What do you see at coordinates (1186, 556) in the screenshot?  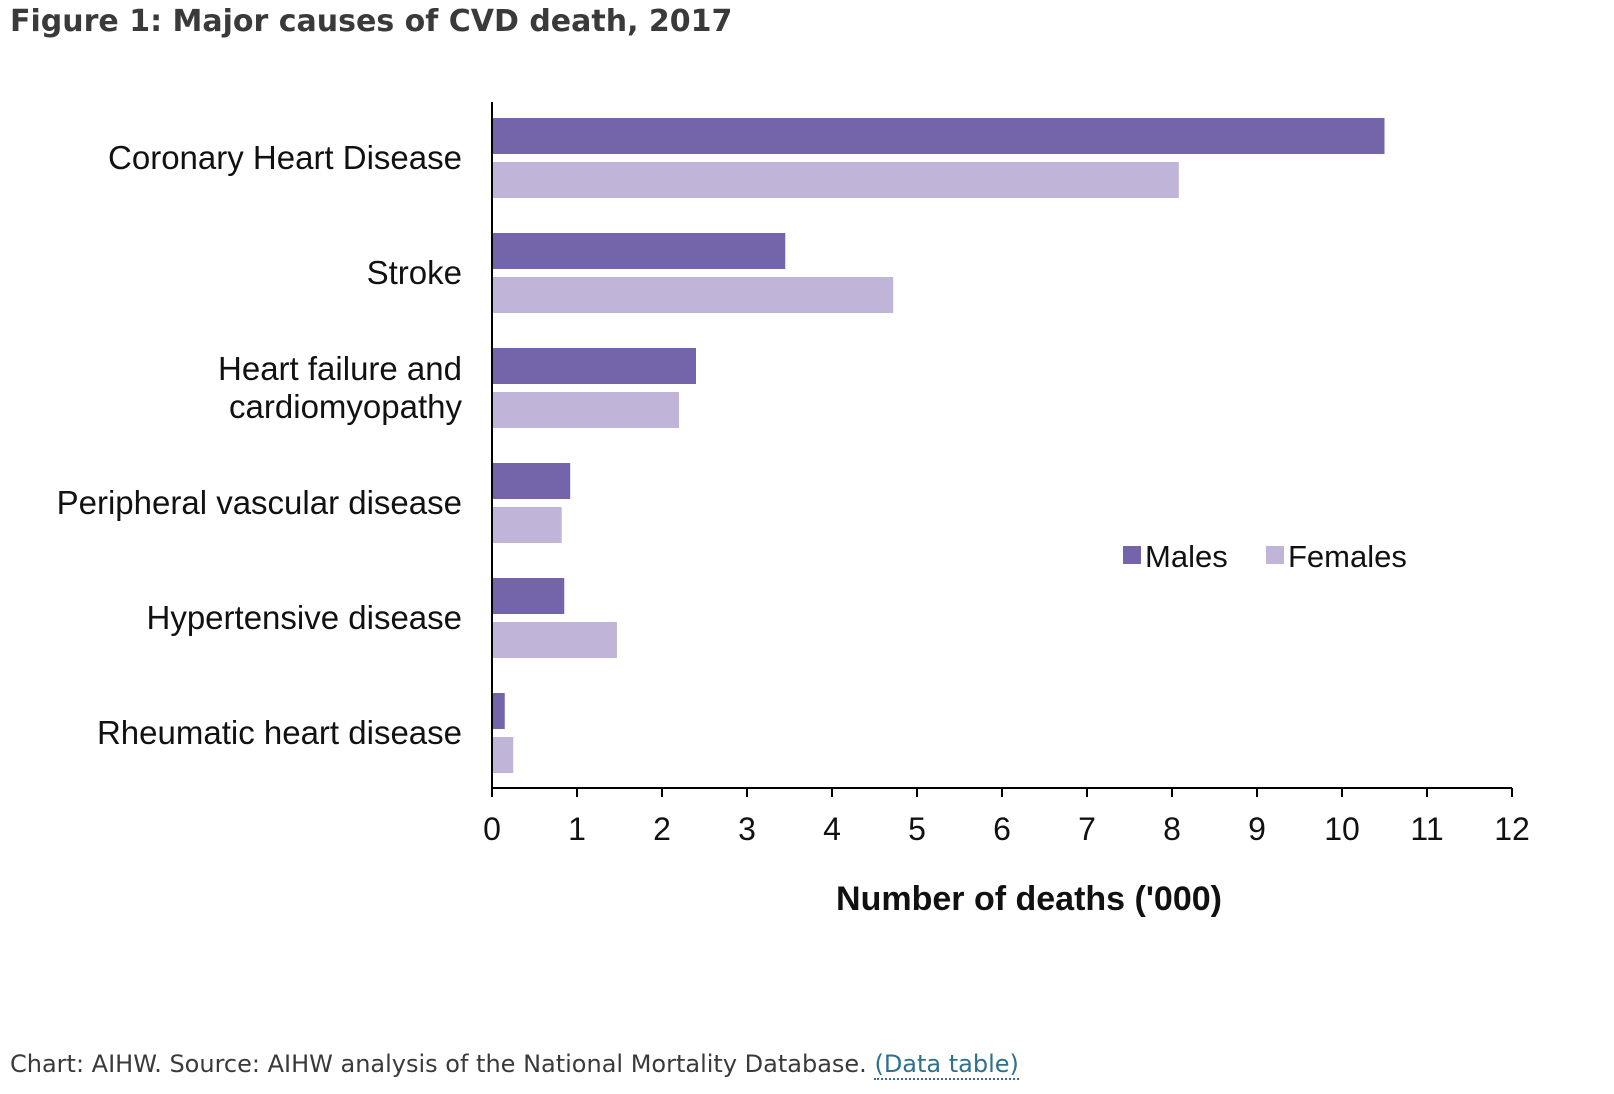 I see `legend-label-males: Males` at bounding box center [1186, 556].